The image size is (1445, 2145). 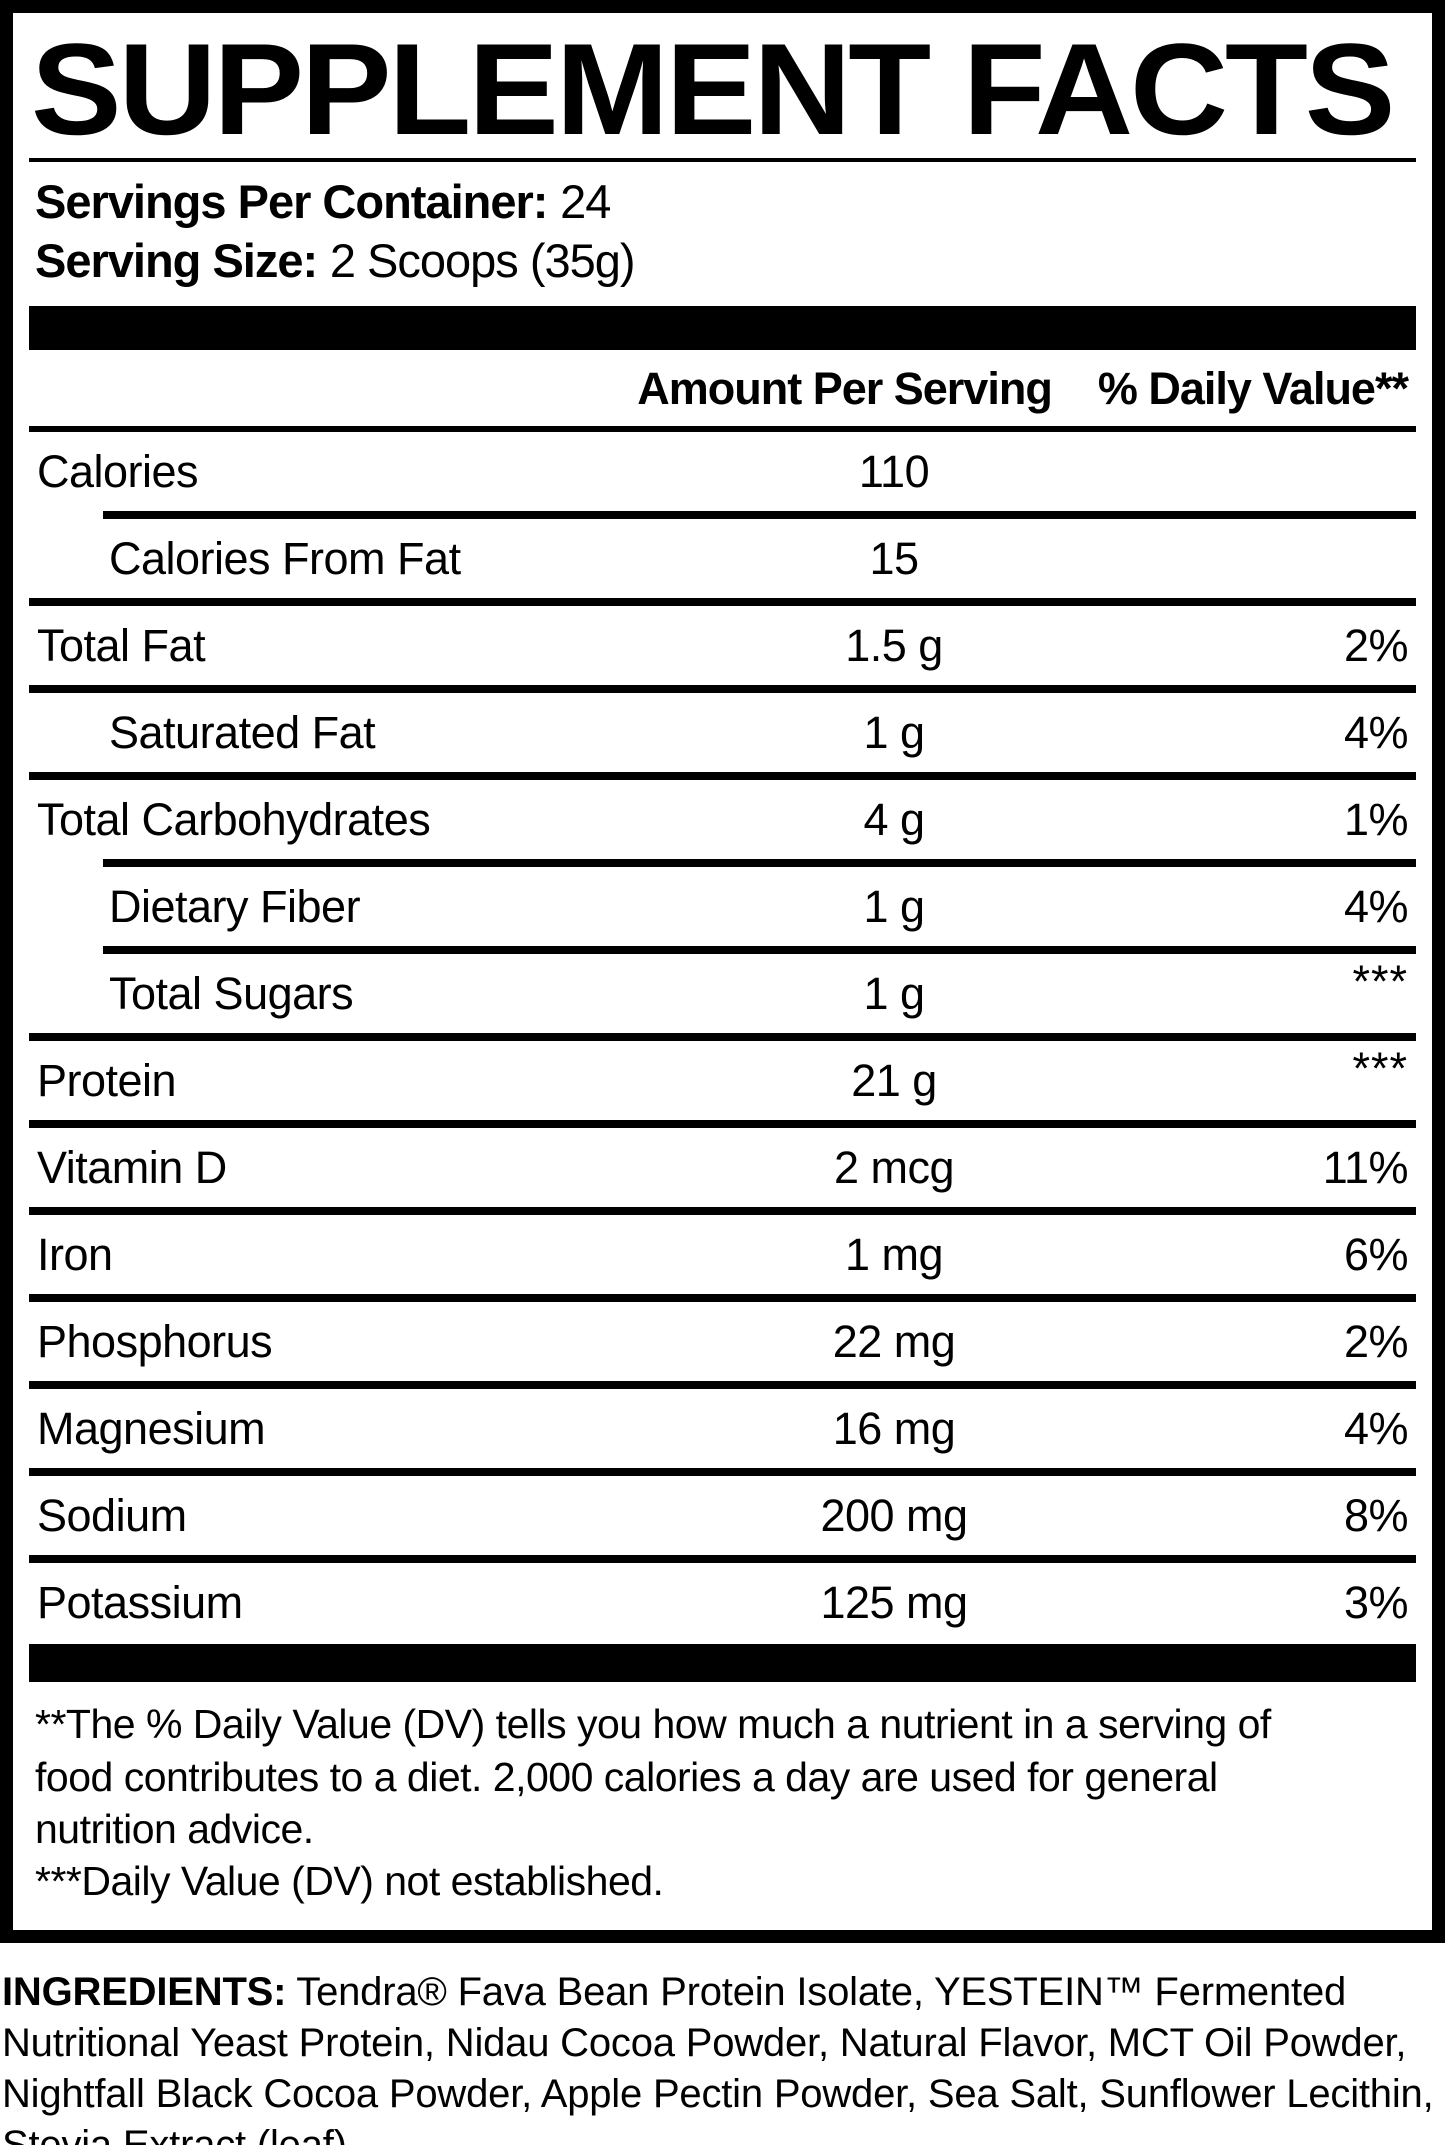 I want to click on servings-per-container-value: 24, so click(x=585, y=201).